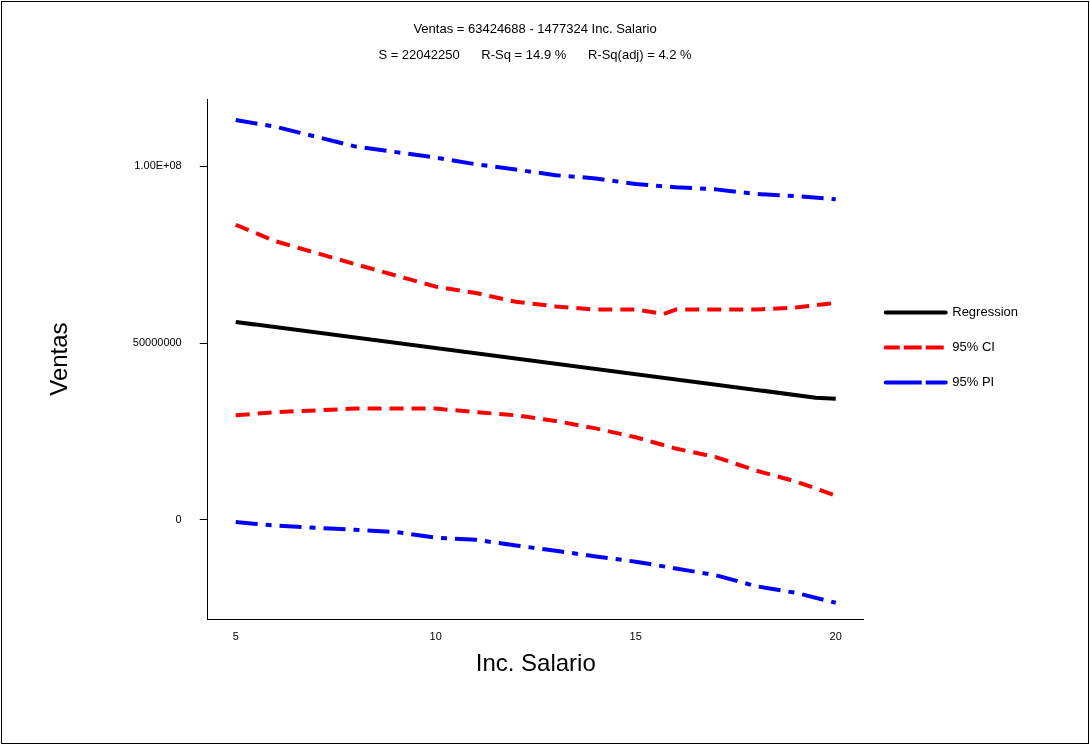 This screenshot has height=745, width=1090. I want to click on chart-title: Ventas = 63424688 - 1477324 Inc. Salario, so click(535, 29).